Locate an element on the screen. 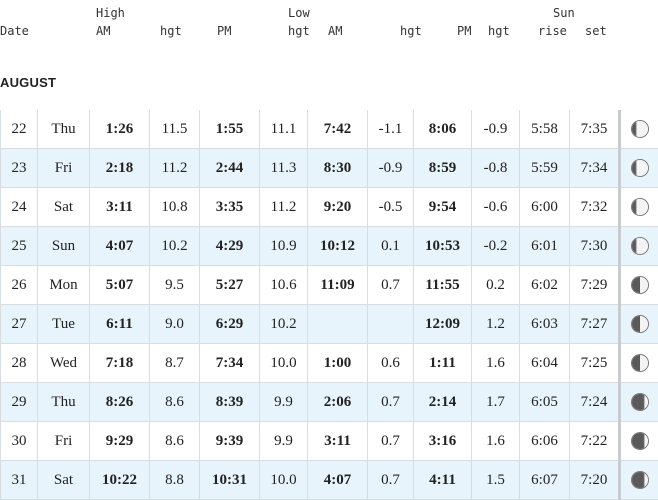 This screenshot has height=500, width=658. header-high: High is located at coordinates (110, 13).